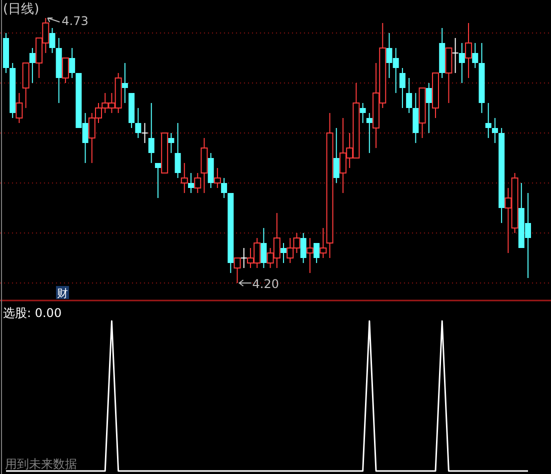  Describe the element at coordinates (75, 21) in the screenshot. I see `annotation: 4.73` at that location.